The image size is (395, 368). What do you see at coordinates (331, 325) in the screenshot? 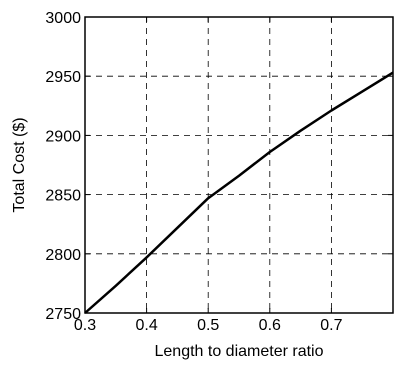
I see `x-tick-label: 0.7` at bounding box center [331, 325].